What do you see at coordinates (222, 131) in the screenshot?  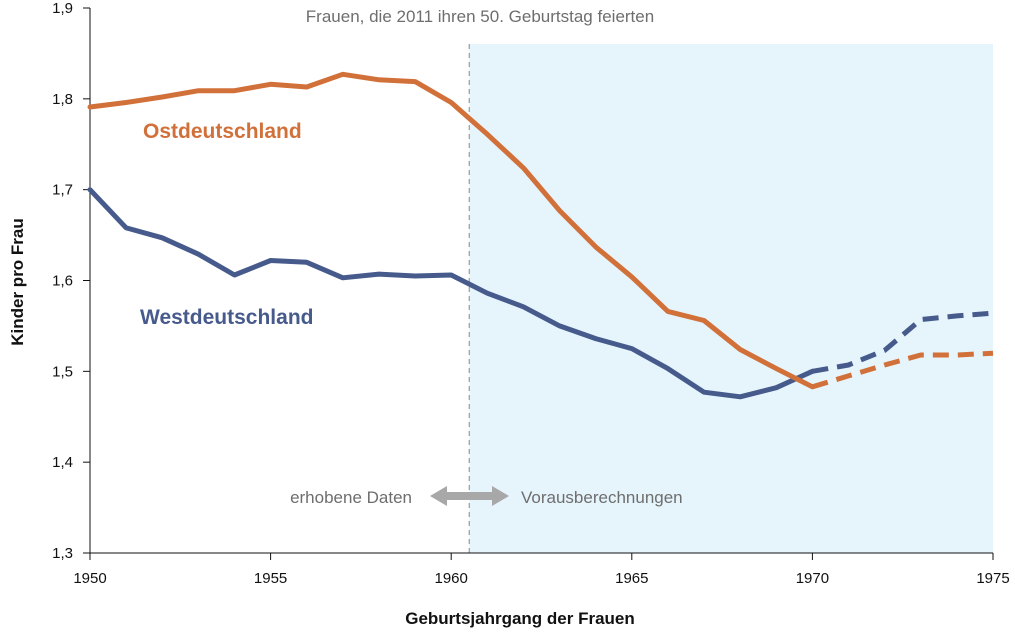 I see `series-label-ostdeutschland: Ostdeutschland` at bounding box center [222, 131].